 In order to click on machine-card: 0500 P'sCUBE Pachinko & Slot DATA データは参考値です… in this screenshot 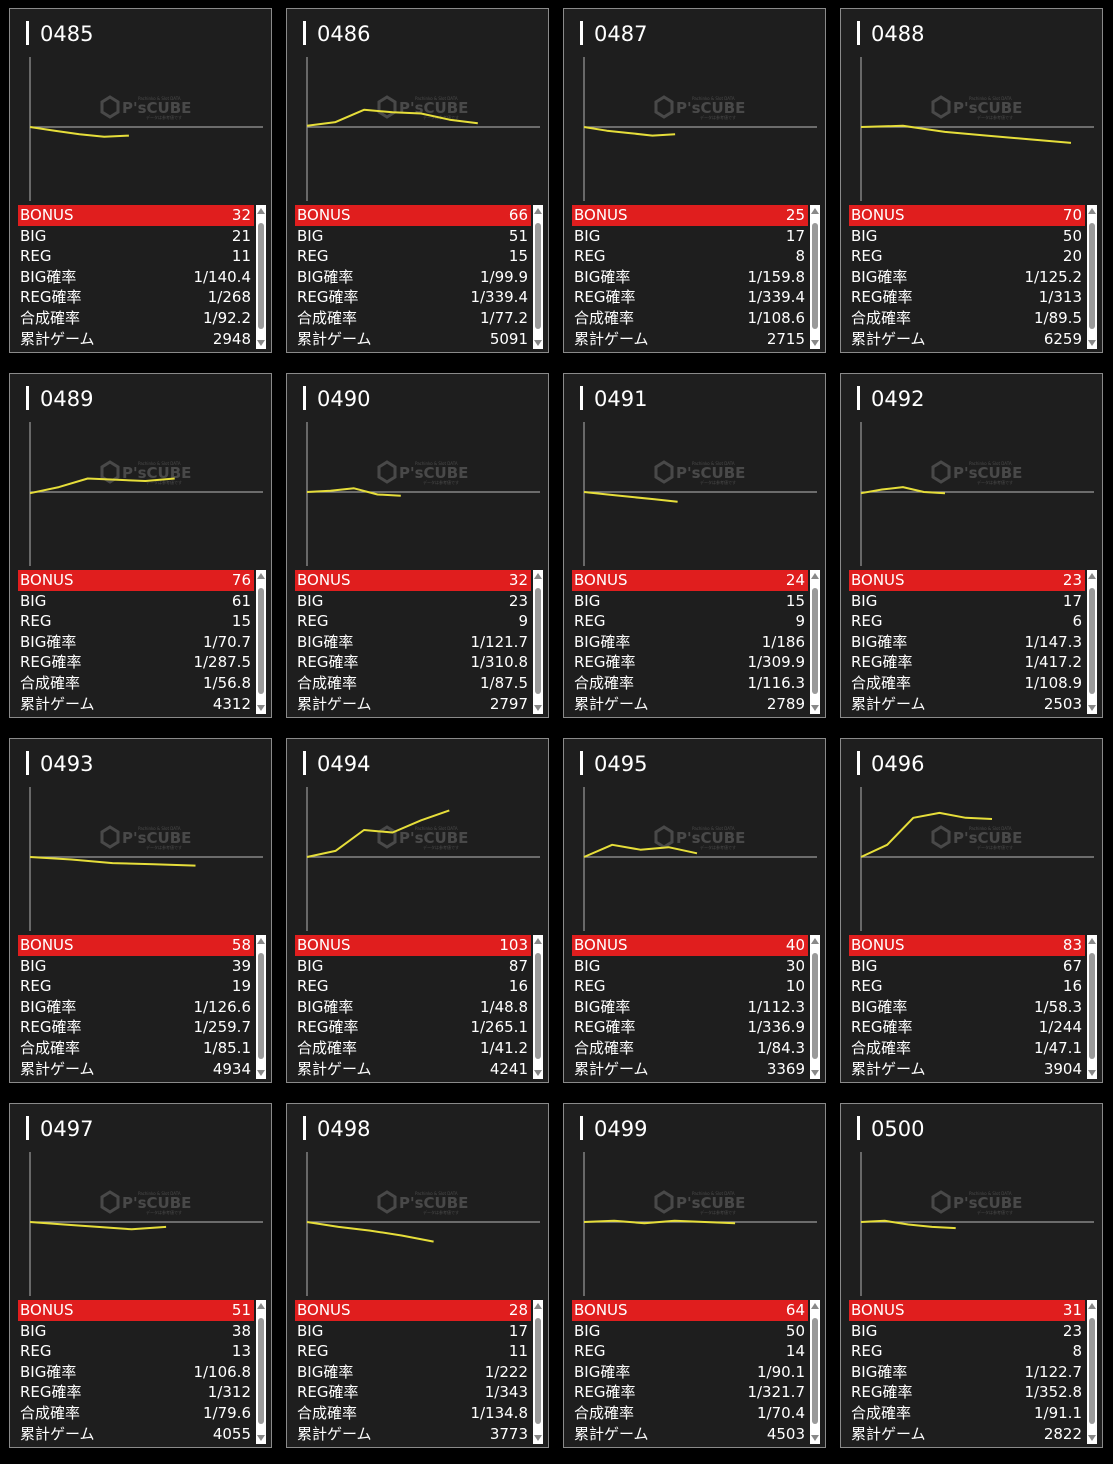, I will do `click(971, 1275)`.